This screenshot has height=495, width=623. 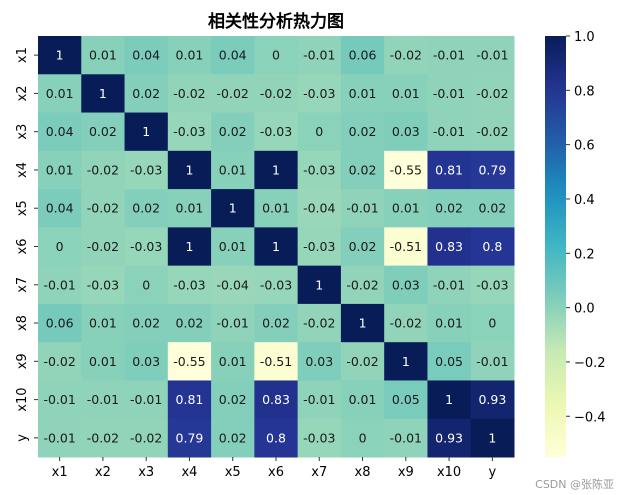 I want to click on heatmap-cell-x1-x8, so click(x=362, y=55).